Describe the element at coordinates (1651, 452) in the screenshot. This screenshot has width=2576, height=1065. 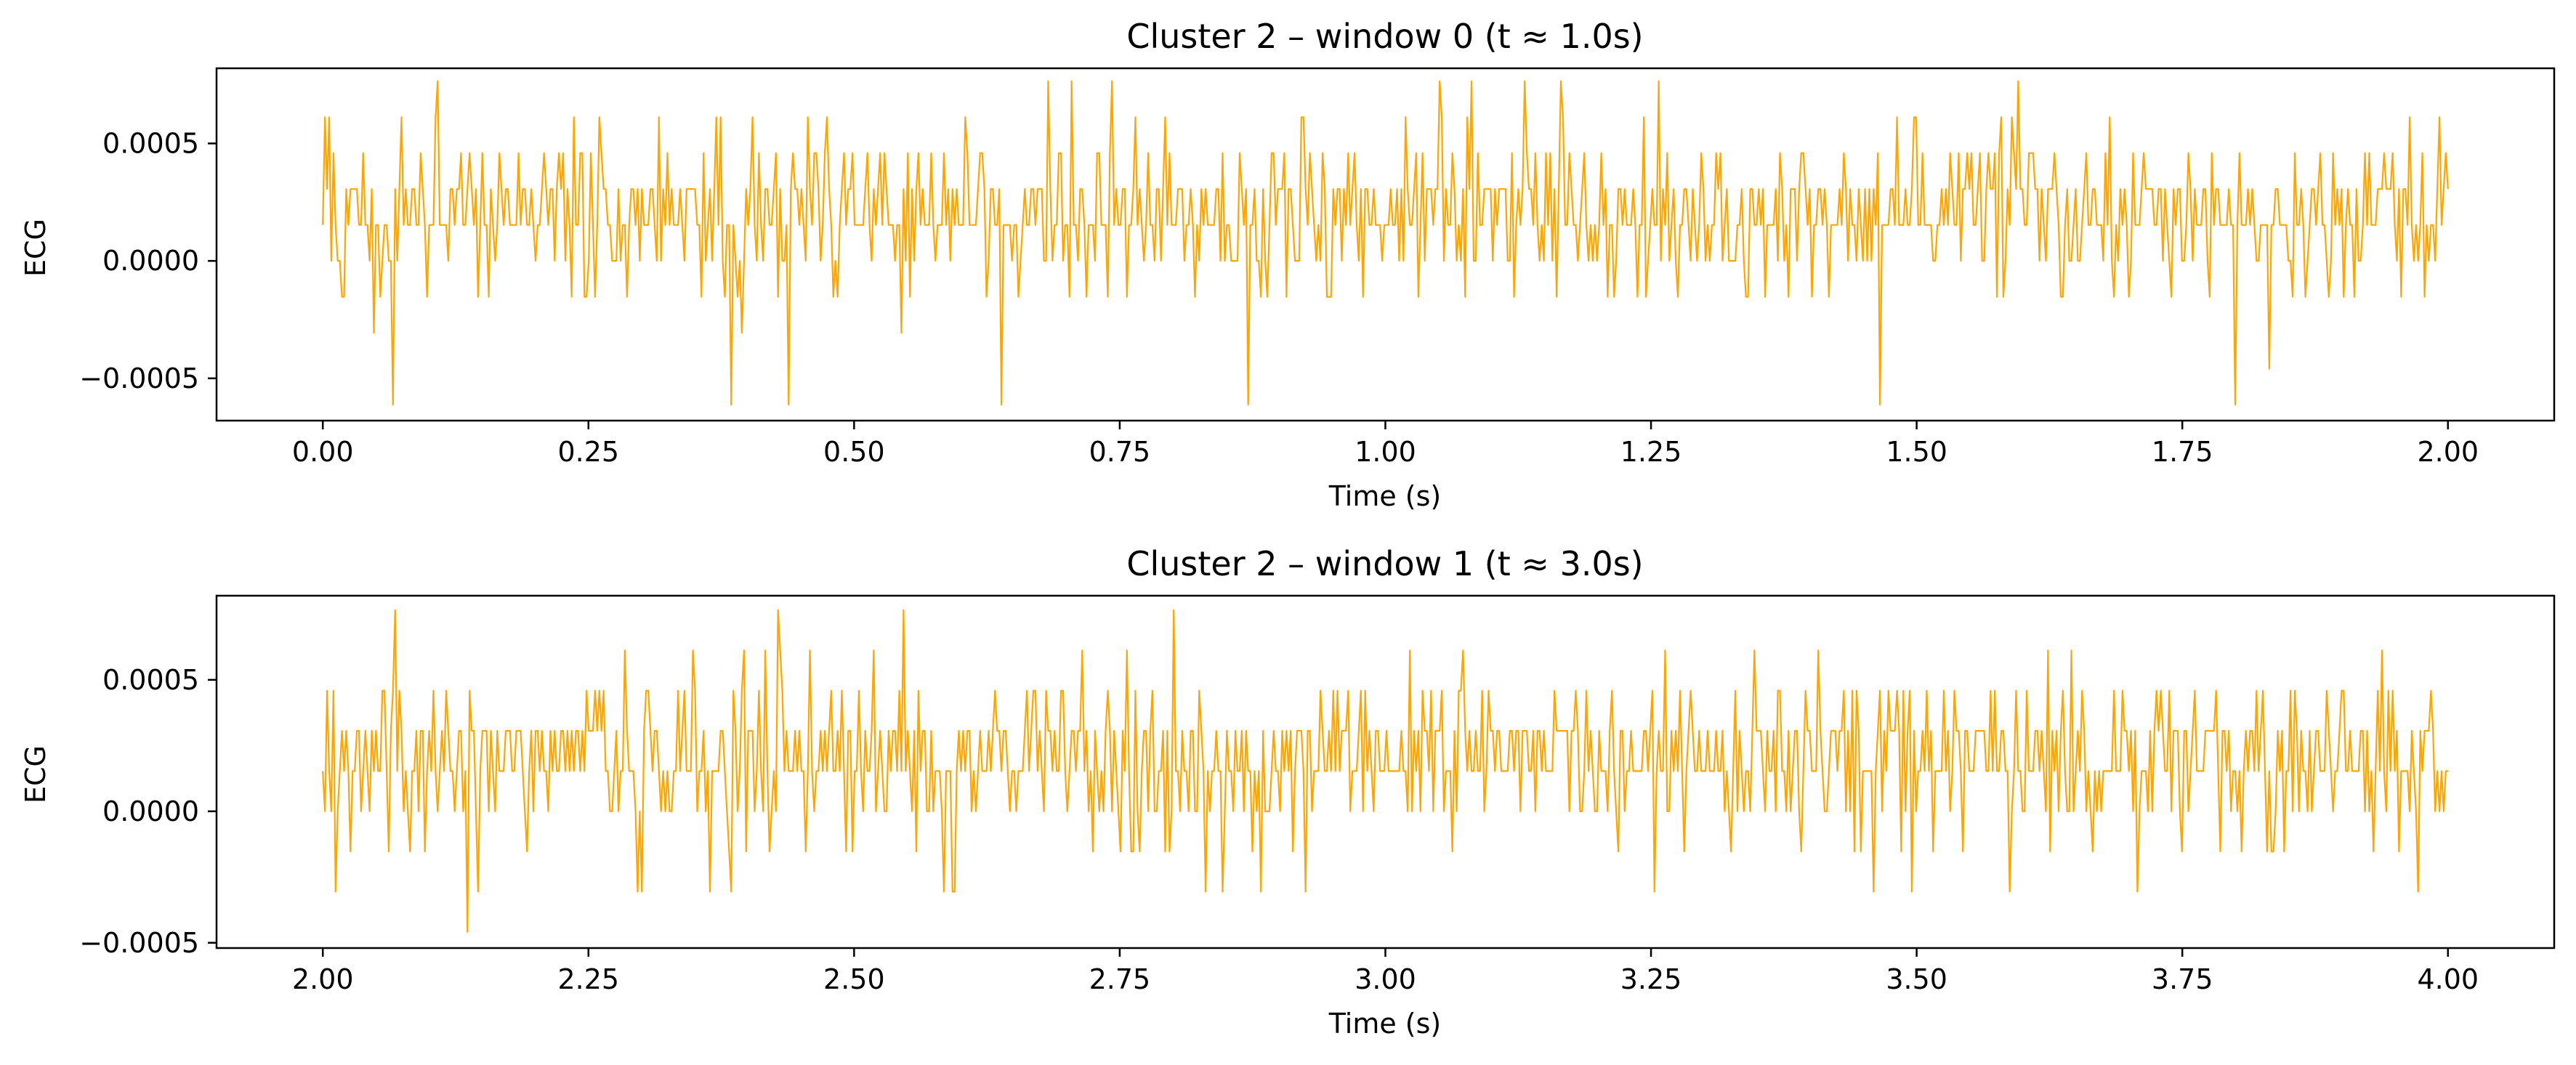
I see `x-tick-label: 1.25` at that location.